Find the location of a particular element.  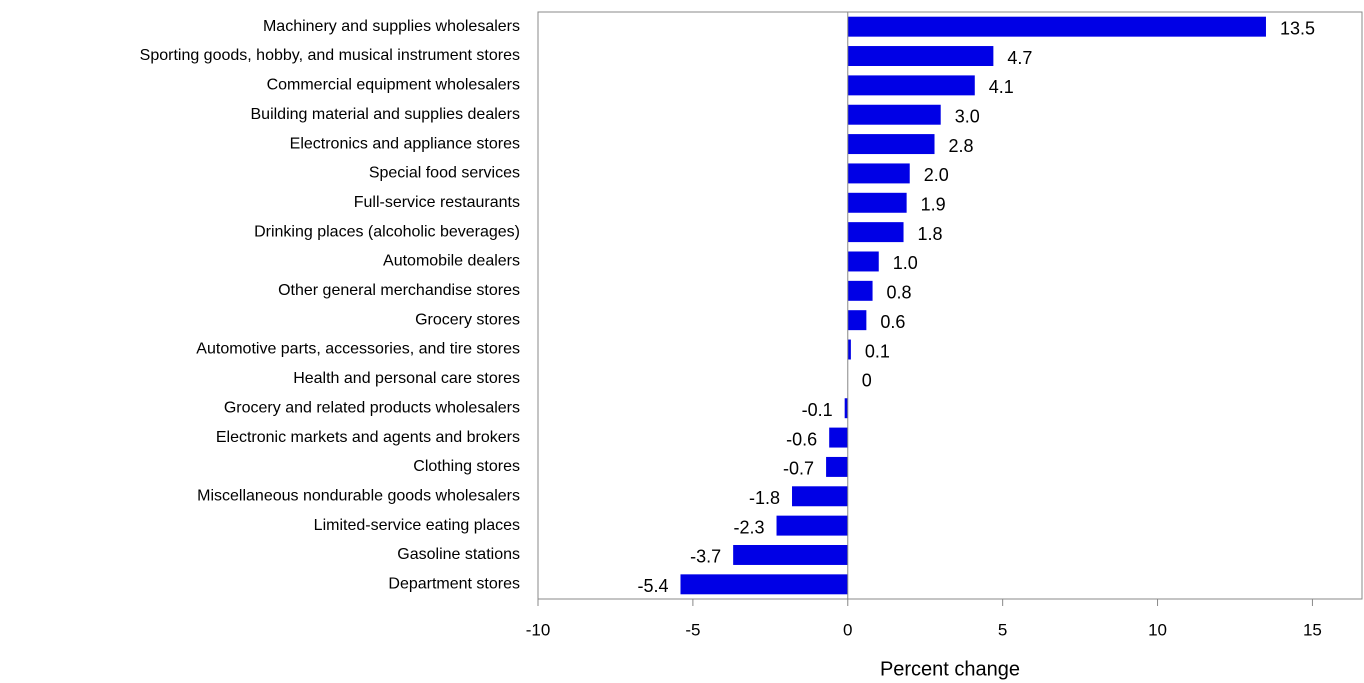

x-axis-title: Percent change is located at coordinates (950, 669).